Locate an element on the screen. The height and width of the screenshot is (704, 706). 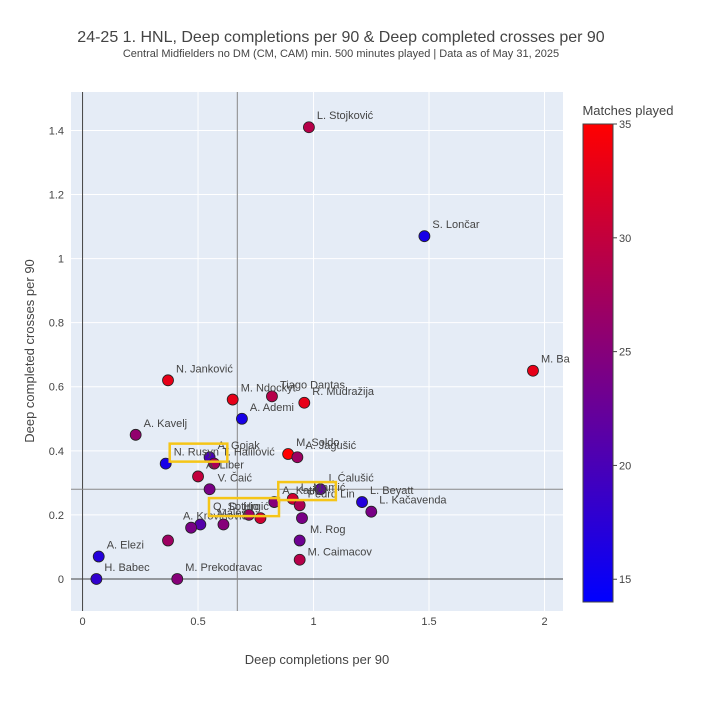
highlight-boxes is located at coordinates (253, 480).